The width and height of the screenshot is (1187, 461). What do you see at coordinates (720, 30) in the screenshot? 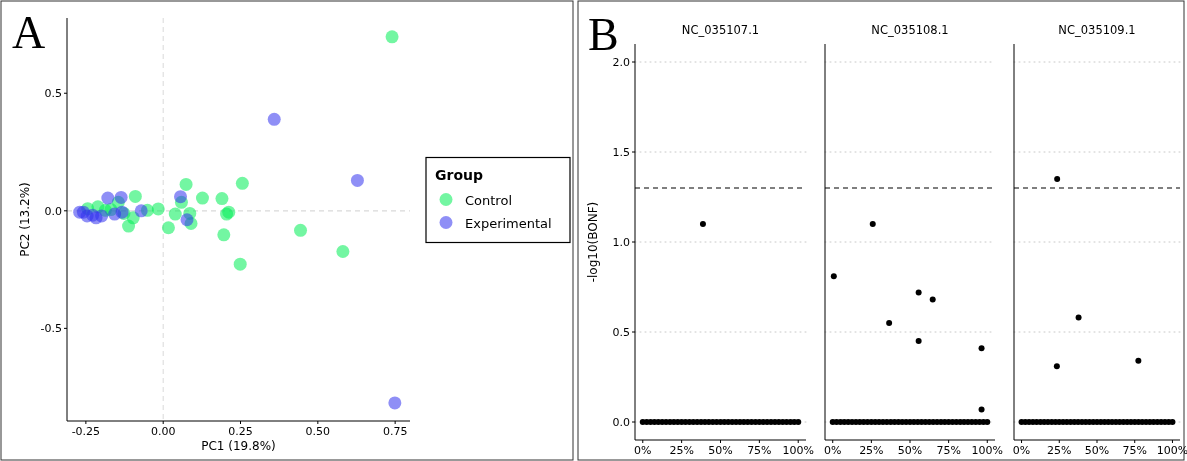
I see `chart-title: NC_035107.1` at bounding box center [720, 30].